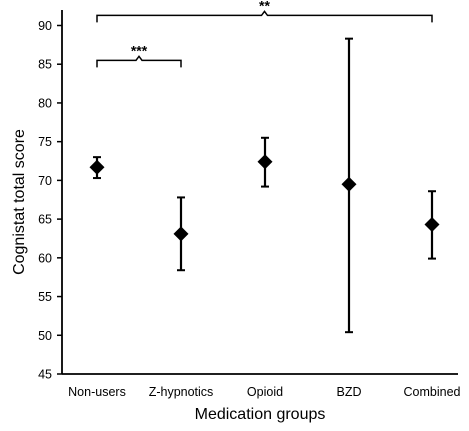  What do you see at coordinates (45, 65) in the screenshot?
I see `y-tick-label: 85` at bounding box center [45, 65].